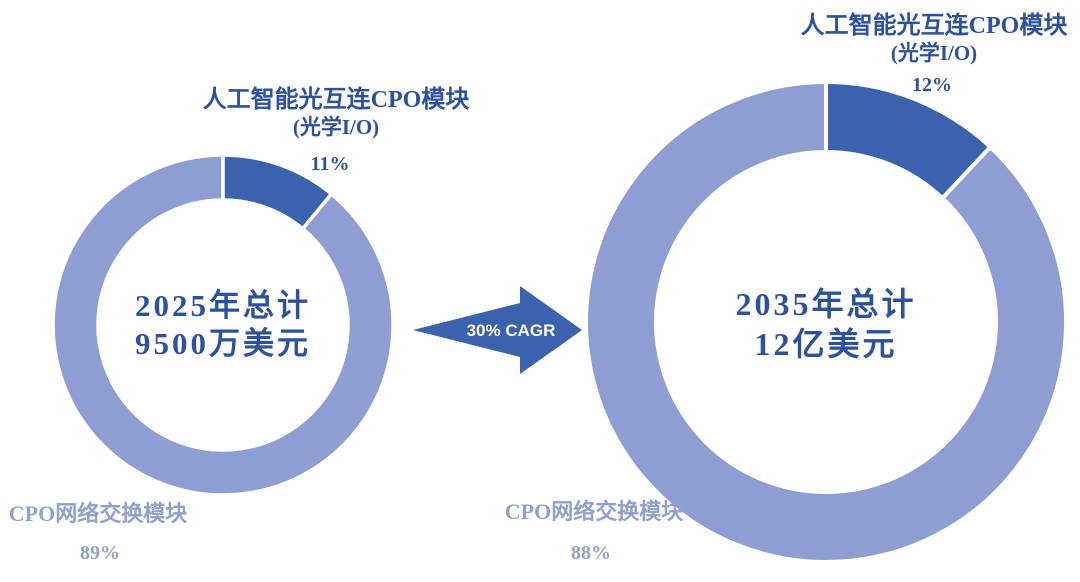 The width and height of the screenshot is (1080, 582). Describe the element at coordinates (223, 305) in the screenshot. I see `center-label-2025-line1: 2025年总计` at that location.